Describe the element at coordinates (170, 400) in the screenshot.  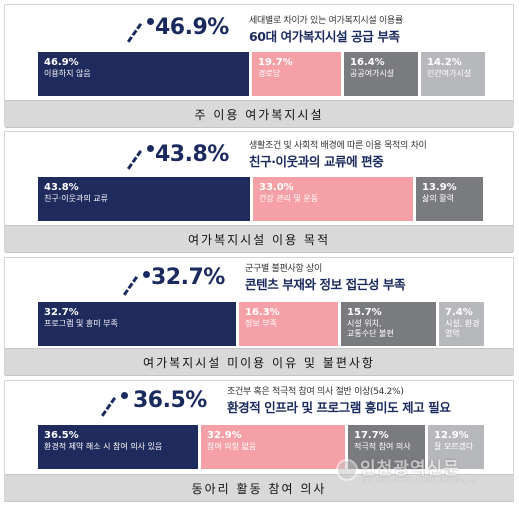
I see `highlight-percent: 36.5%` at that location.